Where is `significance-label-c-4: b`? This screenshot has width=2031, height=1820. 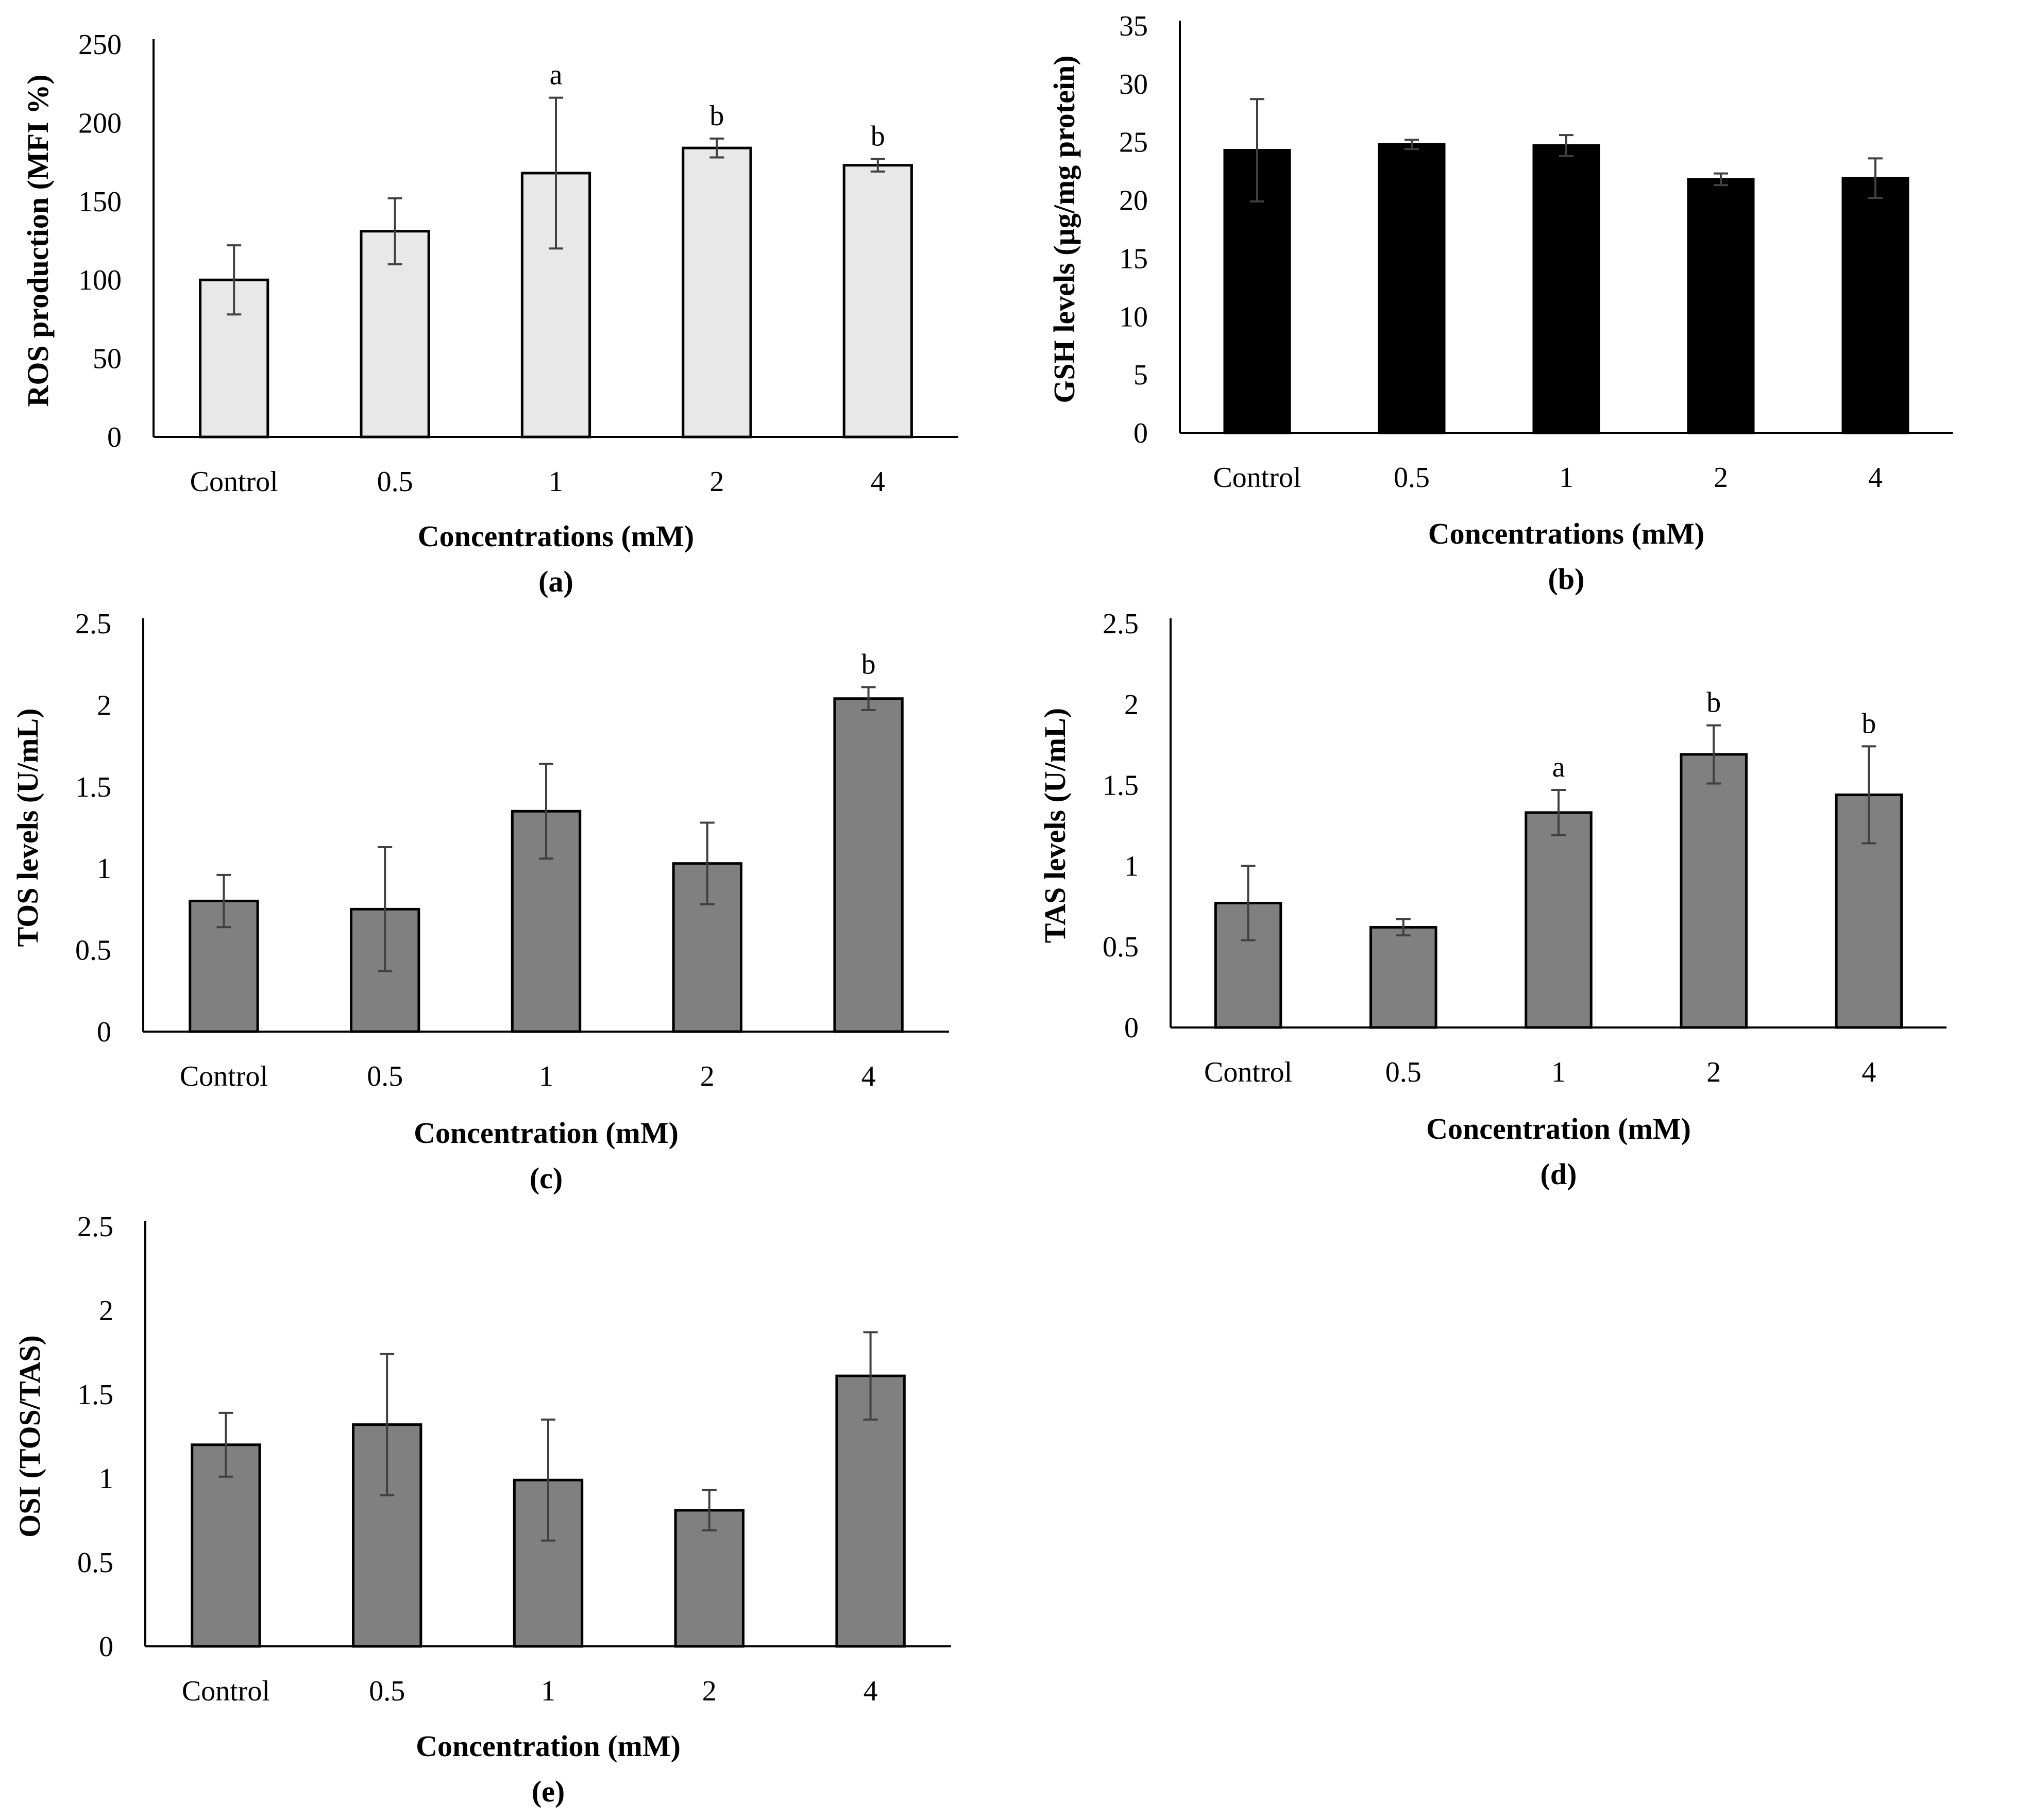
significance-label-c-4: b is located at coordinates (868, 665).